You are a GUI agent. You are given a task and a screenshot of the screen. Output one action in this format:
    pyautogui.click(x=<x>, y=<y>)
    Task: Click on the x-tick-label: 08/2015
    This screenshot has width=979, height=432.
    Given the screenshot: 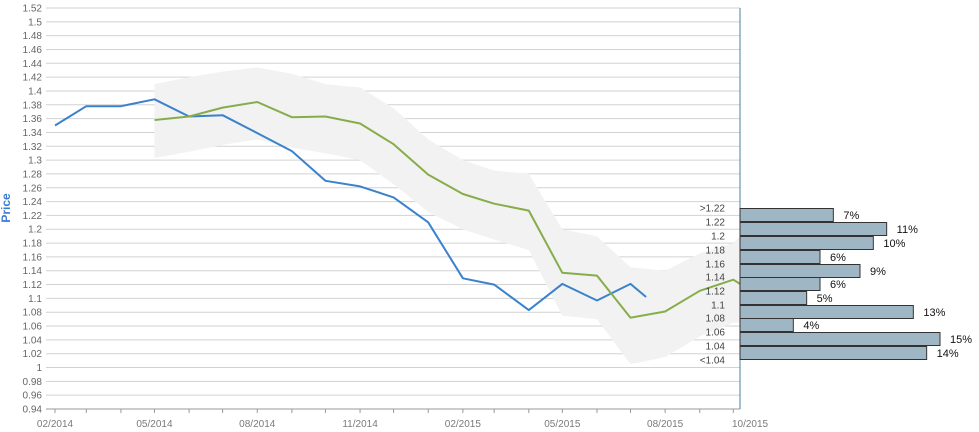 What is the action you would take?
    pyautogui.click(x=665, y=424)
    